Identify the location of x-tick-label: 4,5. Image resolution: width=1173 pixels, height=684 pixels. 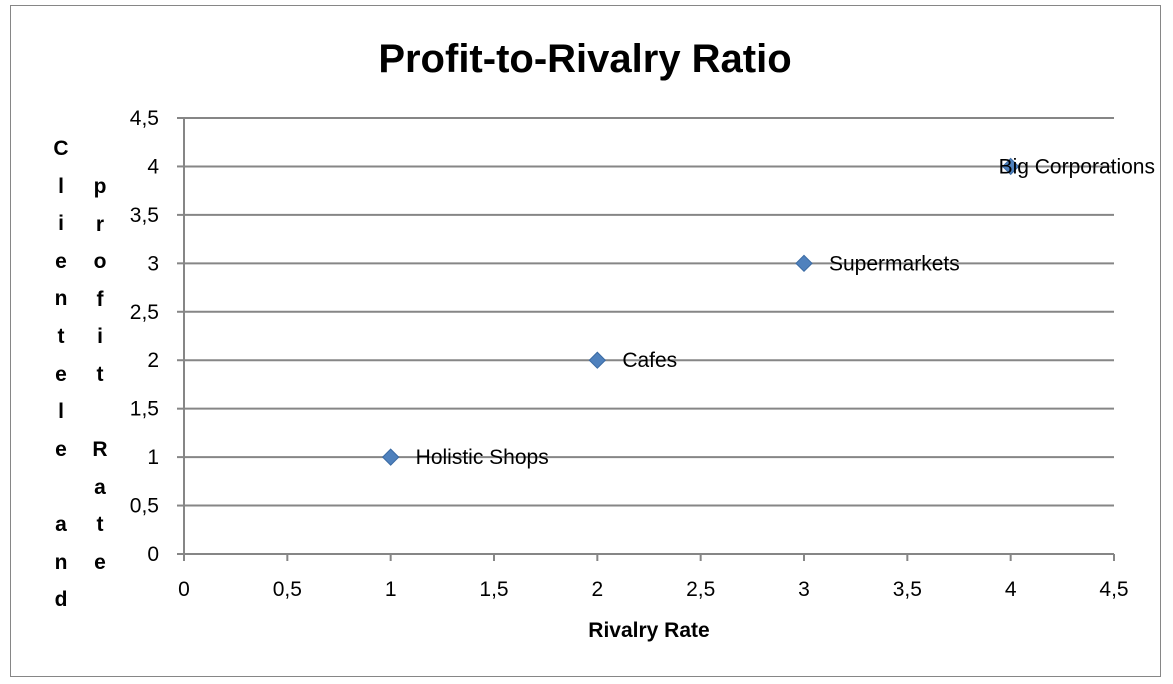
(1113, 589).